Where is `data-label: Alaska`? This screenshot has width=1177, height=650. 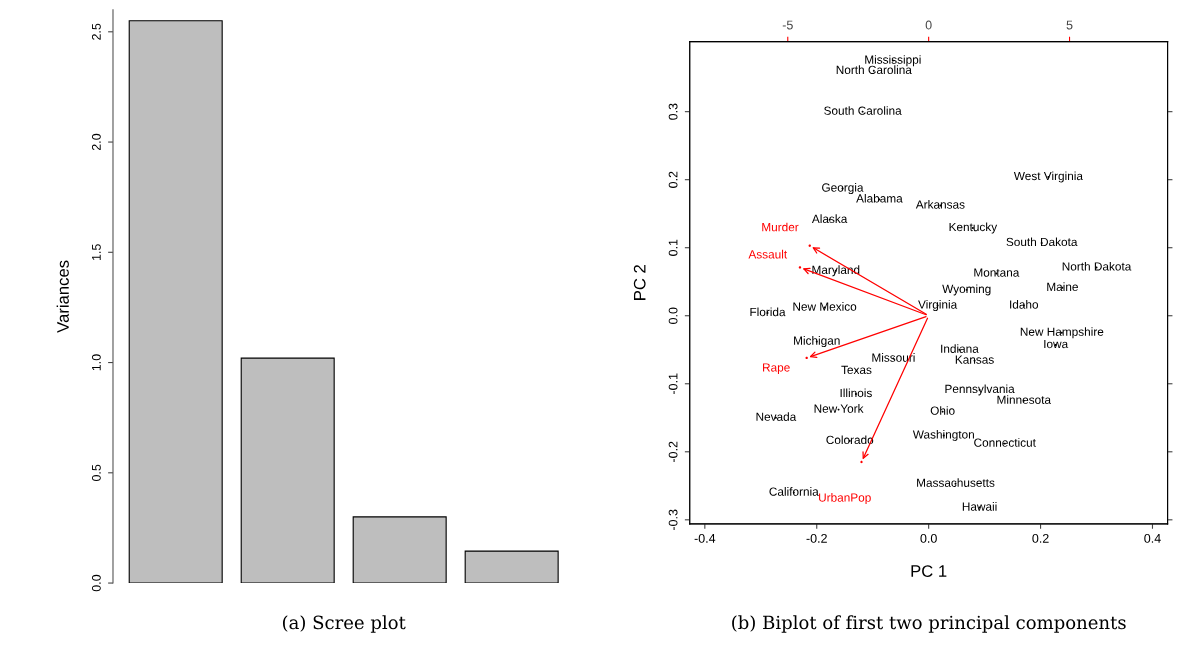 data-label: Alaska is located at coordinates (829, 218).